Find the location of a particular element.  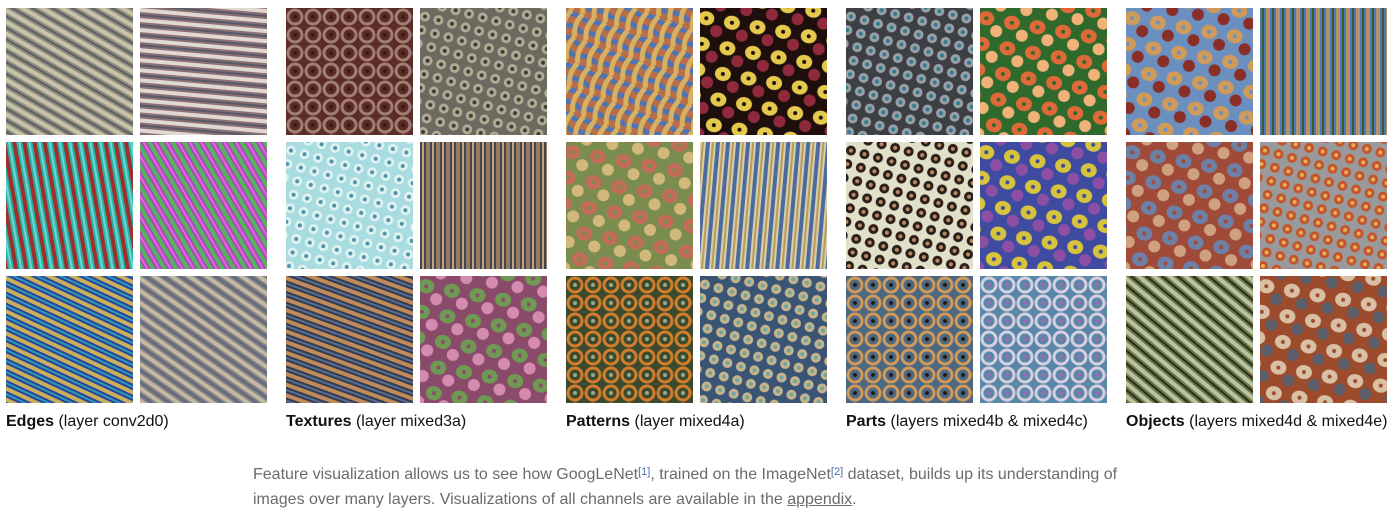

group-layer-label: (layers mixed4b & mixed4c) is located at coordinates (988, 421).